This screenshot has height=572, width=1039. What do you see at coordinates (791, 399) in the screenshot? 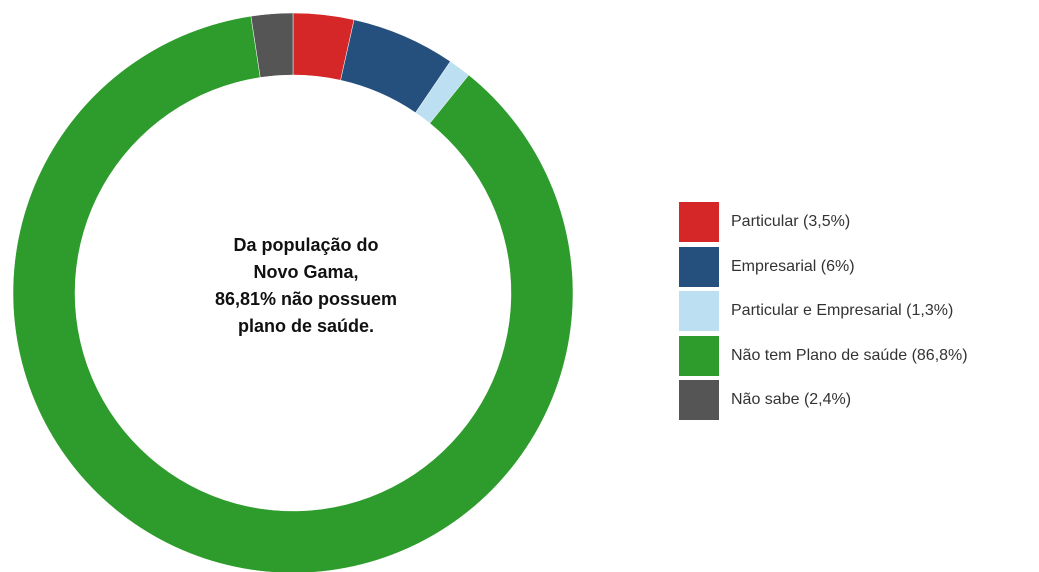
I see `legend-label: Não sabe (2,4%)` at bounding box center [791, 399].